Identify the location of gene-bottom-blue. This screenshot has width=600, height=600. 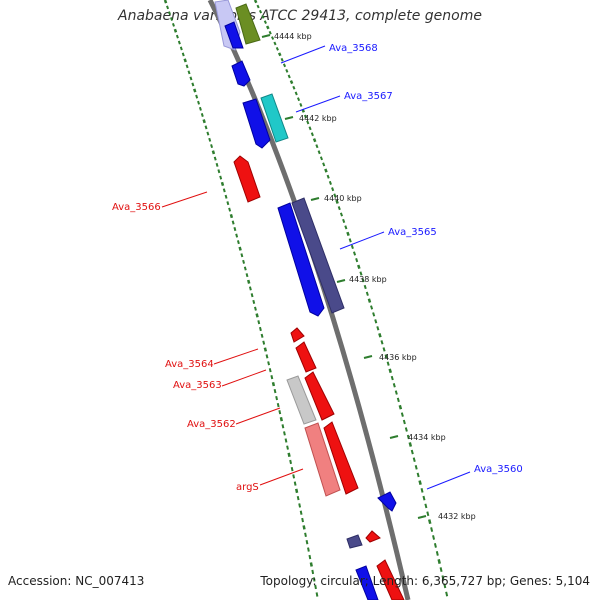
(367, 582).